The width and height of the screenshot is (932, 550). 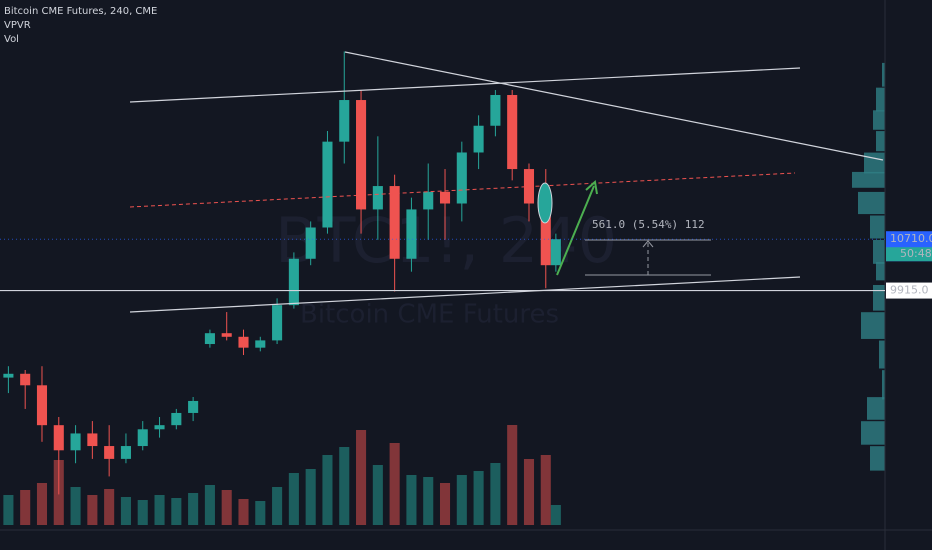 I want to click on ellipse, so click(x=545, y=203).